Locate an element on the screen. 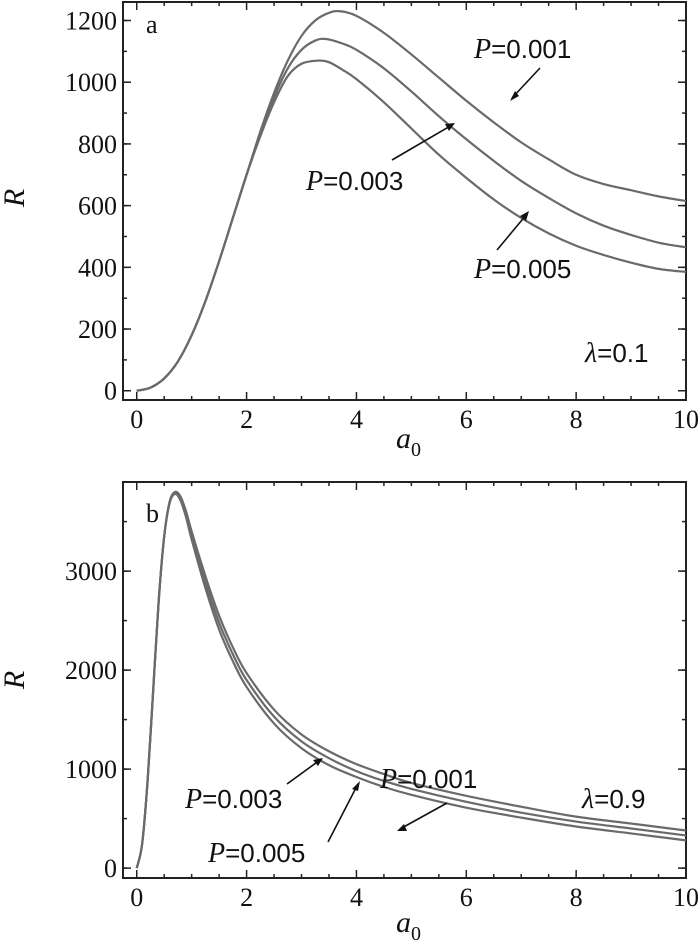 Image resolution: width=700 pixels, height=946 pixels. panel-a-arrow-p001 is located at coordinates (526, 83).